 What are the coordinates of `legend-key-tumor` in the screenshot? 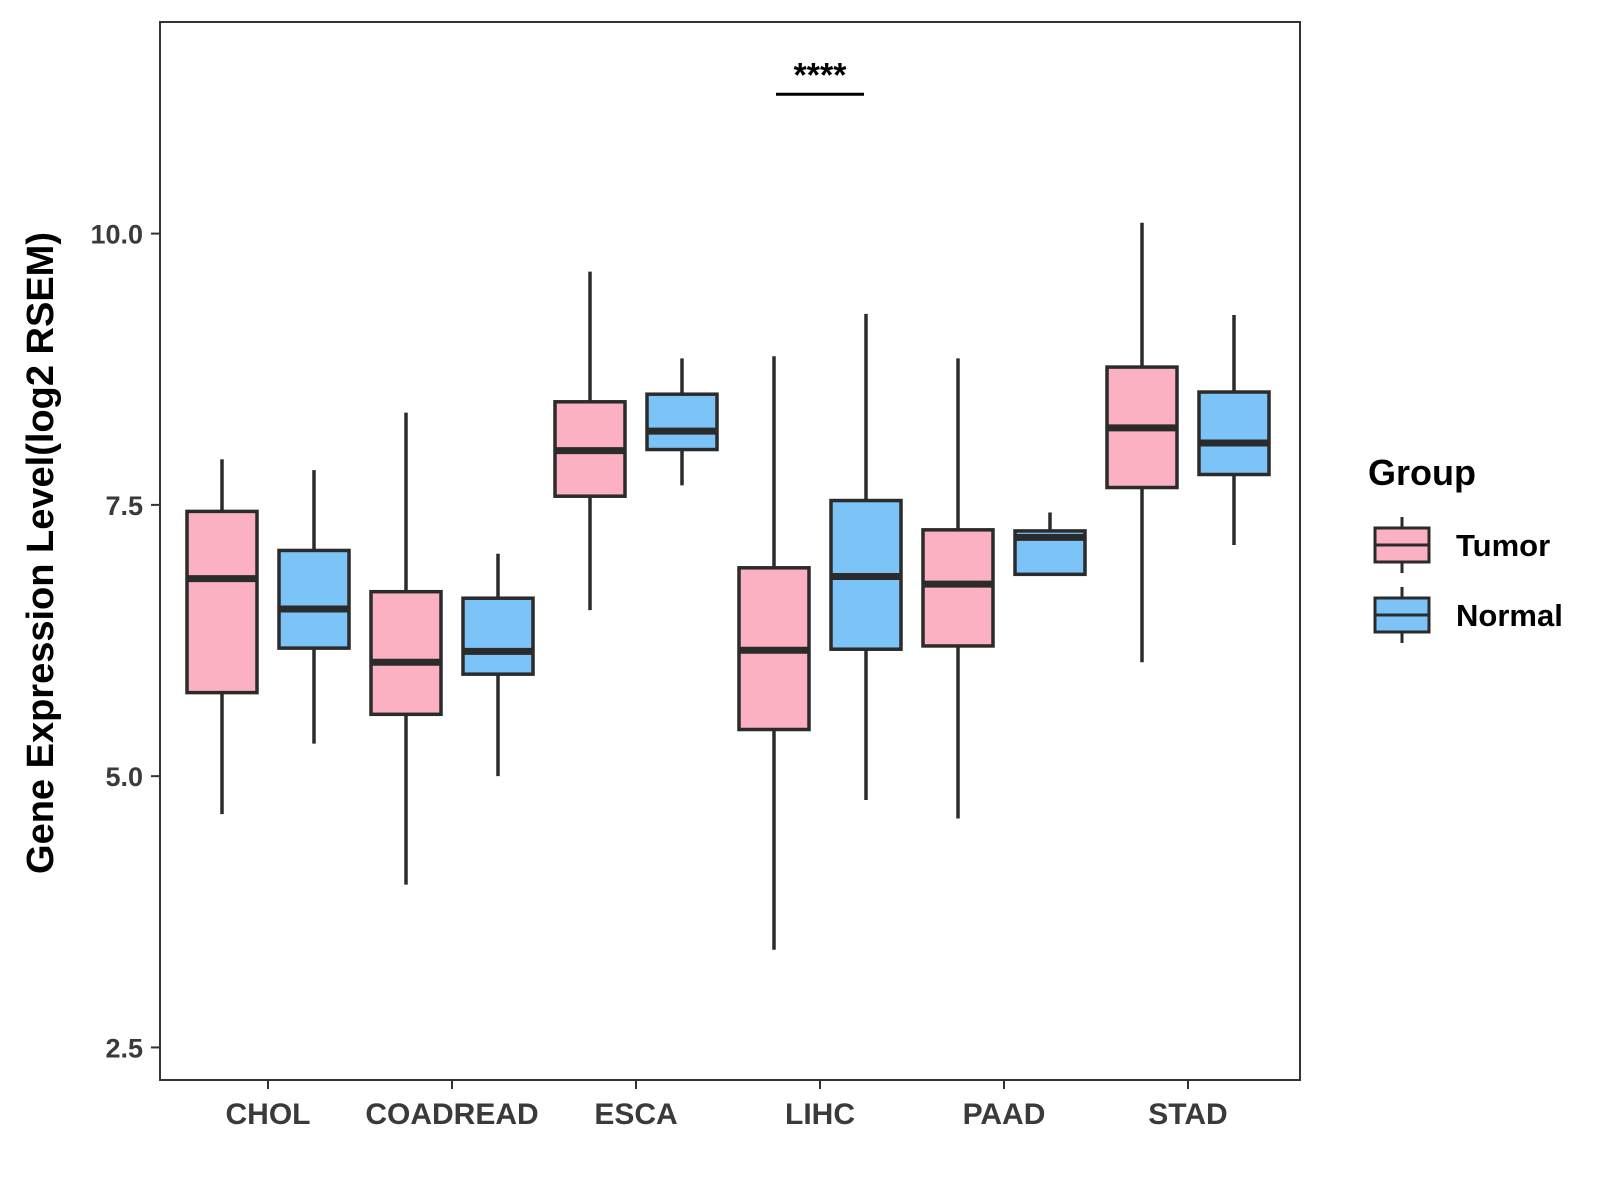 It's located at (1402, 545).